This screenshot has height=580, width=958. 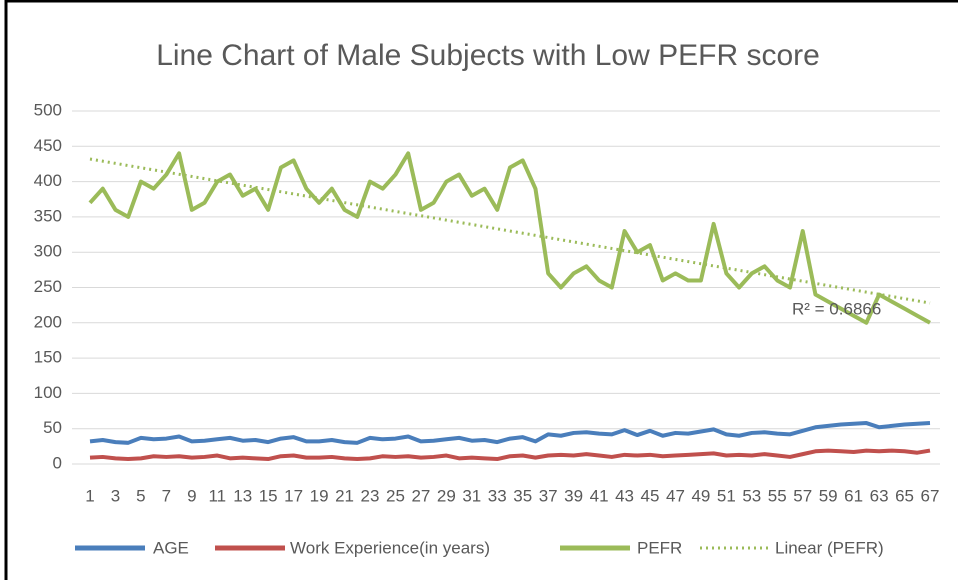 What do you see at coordinates (48, 251) in the screenshot?
I see `y-tick-label: 300` at bounding box center [48, 251].